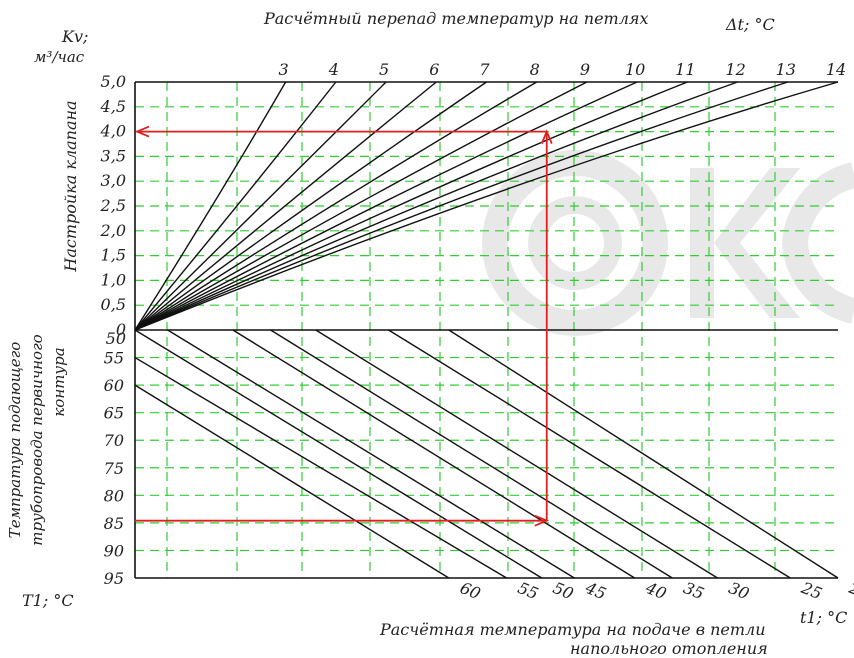  Describe the element at coordinates (284, 69) in the screenshot. I see `upper-curve-label: 3` at that location.